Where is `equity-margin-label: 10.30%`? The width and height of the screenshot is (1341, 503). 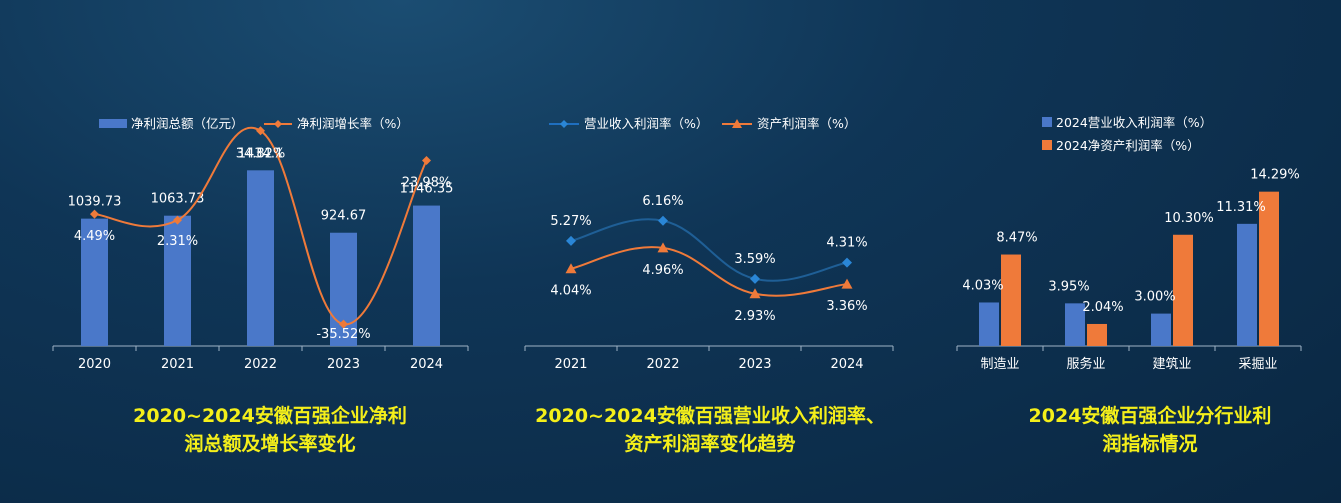 equity-margin-label: 10.30% is located at coordinates (1189, 218).